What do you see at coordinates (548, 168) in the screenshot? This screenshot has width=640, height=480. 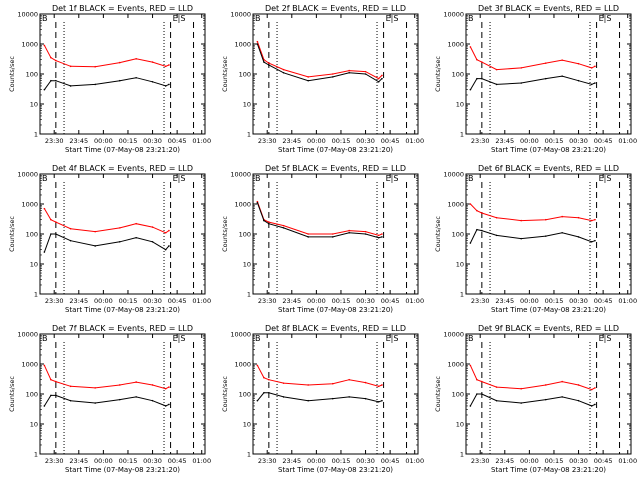 I see `panel-title: Det 6f BLACK = Events, RED = LLD` at bounding box center [548, 168].